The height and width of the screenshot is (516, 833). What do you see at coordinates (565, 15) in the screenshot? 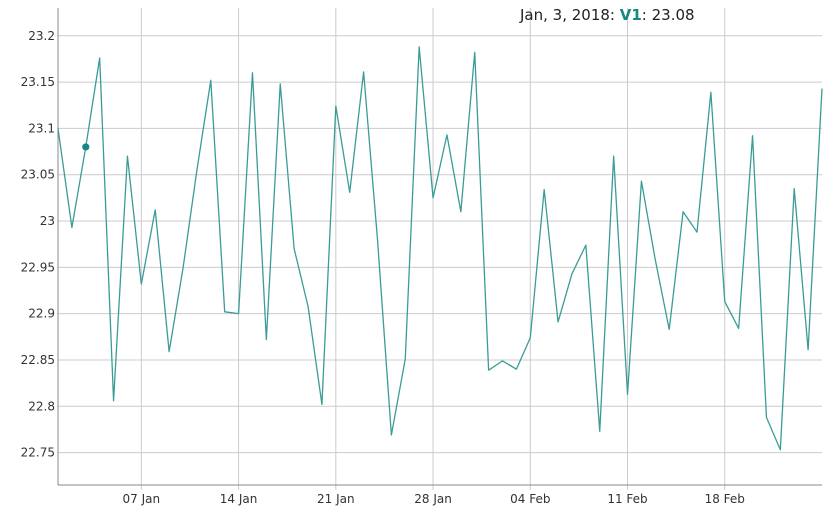
I see `legend-date: Jan, 3, 2018` at bounding box center [565, 15].